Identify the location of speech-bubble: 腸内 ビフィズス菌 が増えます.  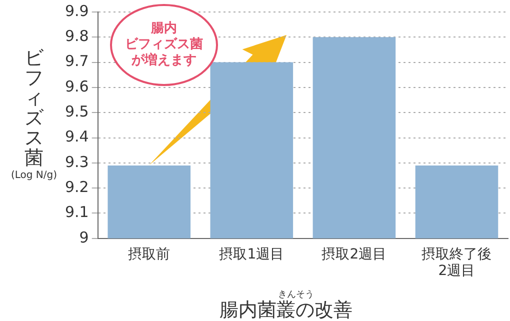
(164, 45).